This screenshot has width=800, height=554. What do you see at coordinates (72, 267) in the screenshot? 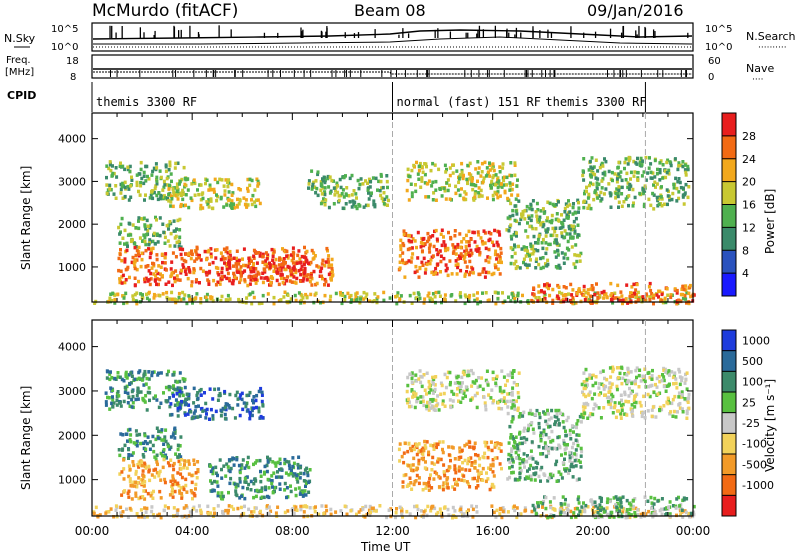
I see `y-tick-label: 1000` at bounding box center [72, 267].